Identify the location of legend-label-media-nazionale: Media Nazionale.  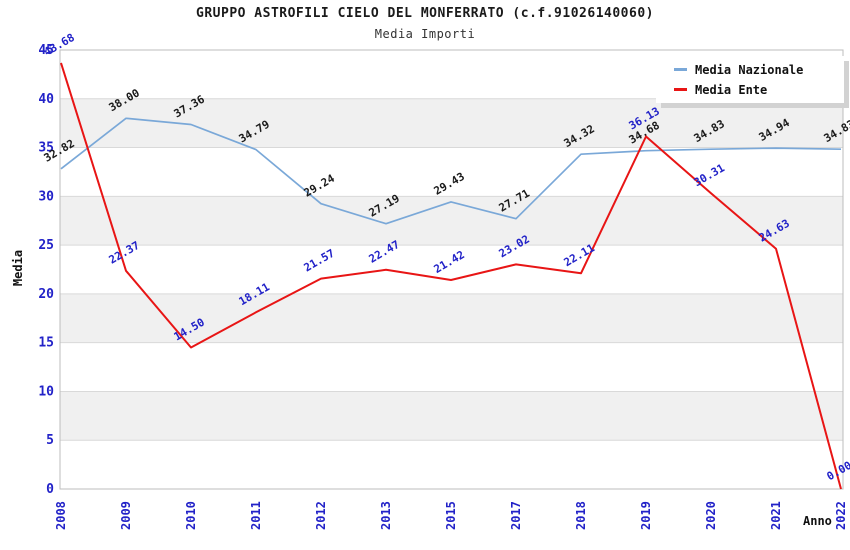
(749, 69).